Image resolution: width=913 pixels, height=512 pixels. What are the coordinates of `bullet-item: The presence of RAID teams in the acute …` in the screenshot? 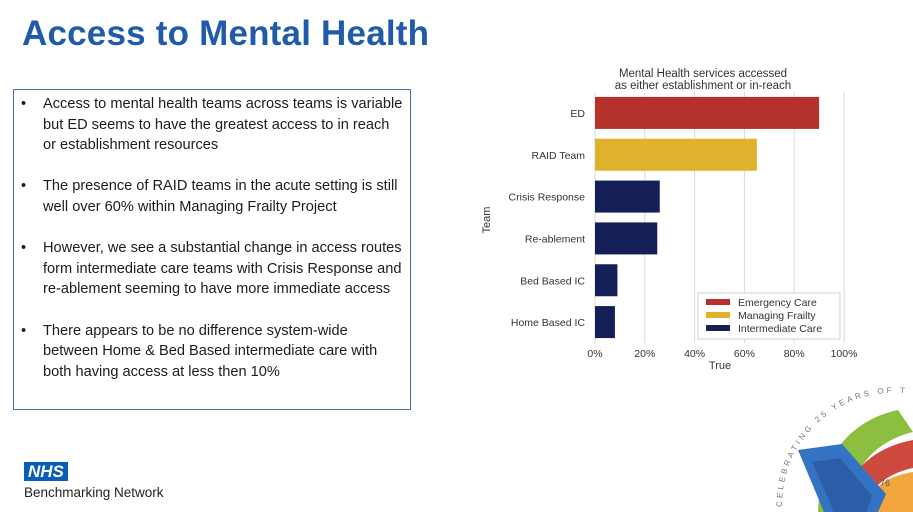 It's located at (212, 196).